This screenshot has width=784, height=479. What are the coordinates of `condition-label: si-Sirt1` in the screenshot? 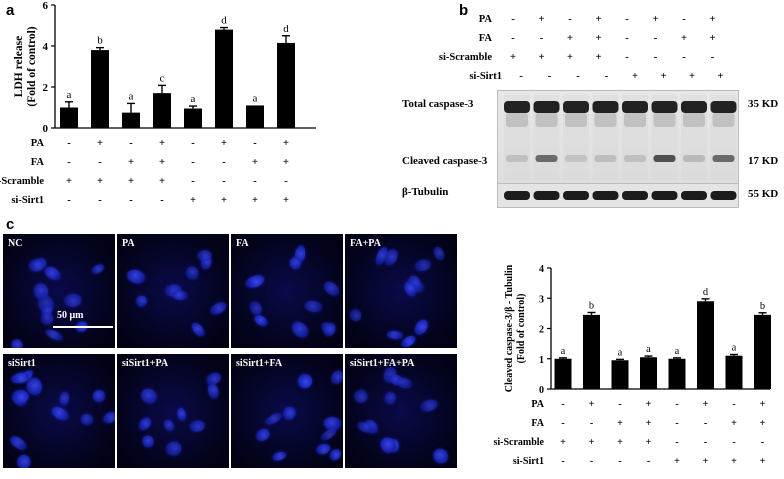 It's located at (485, 76).